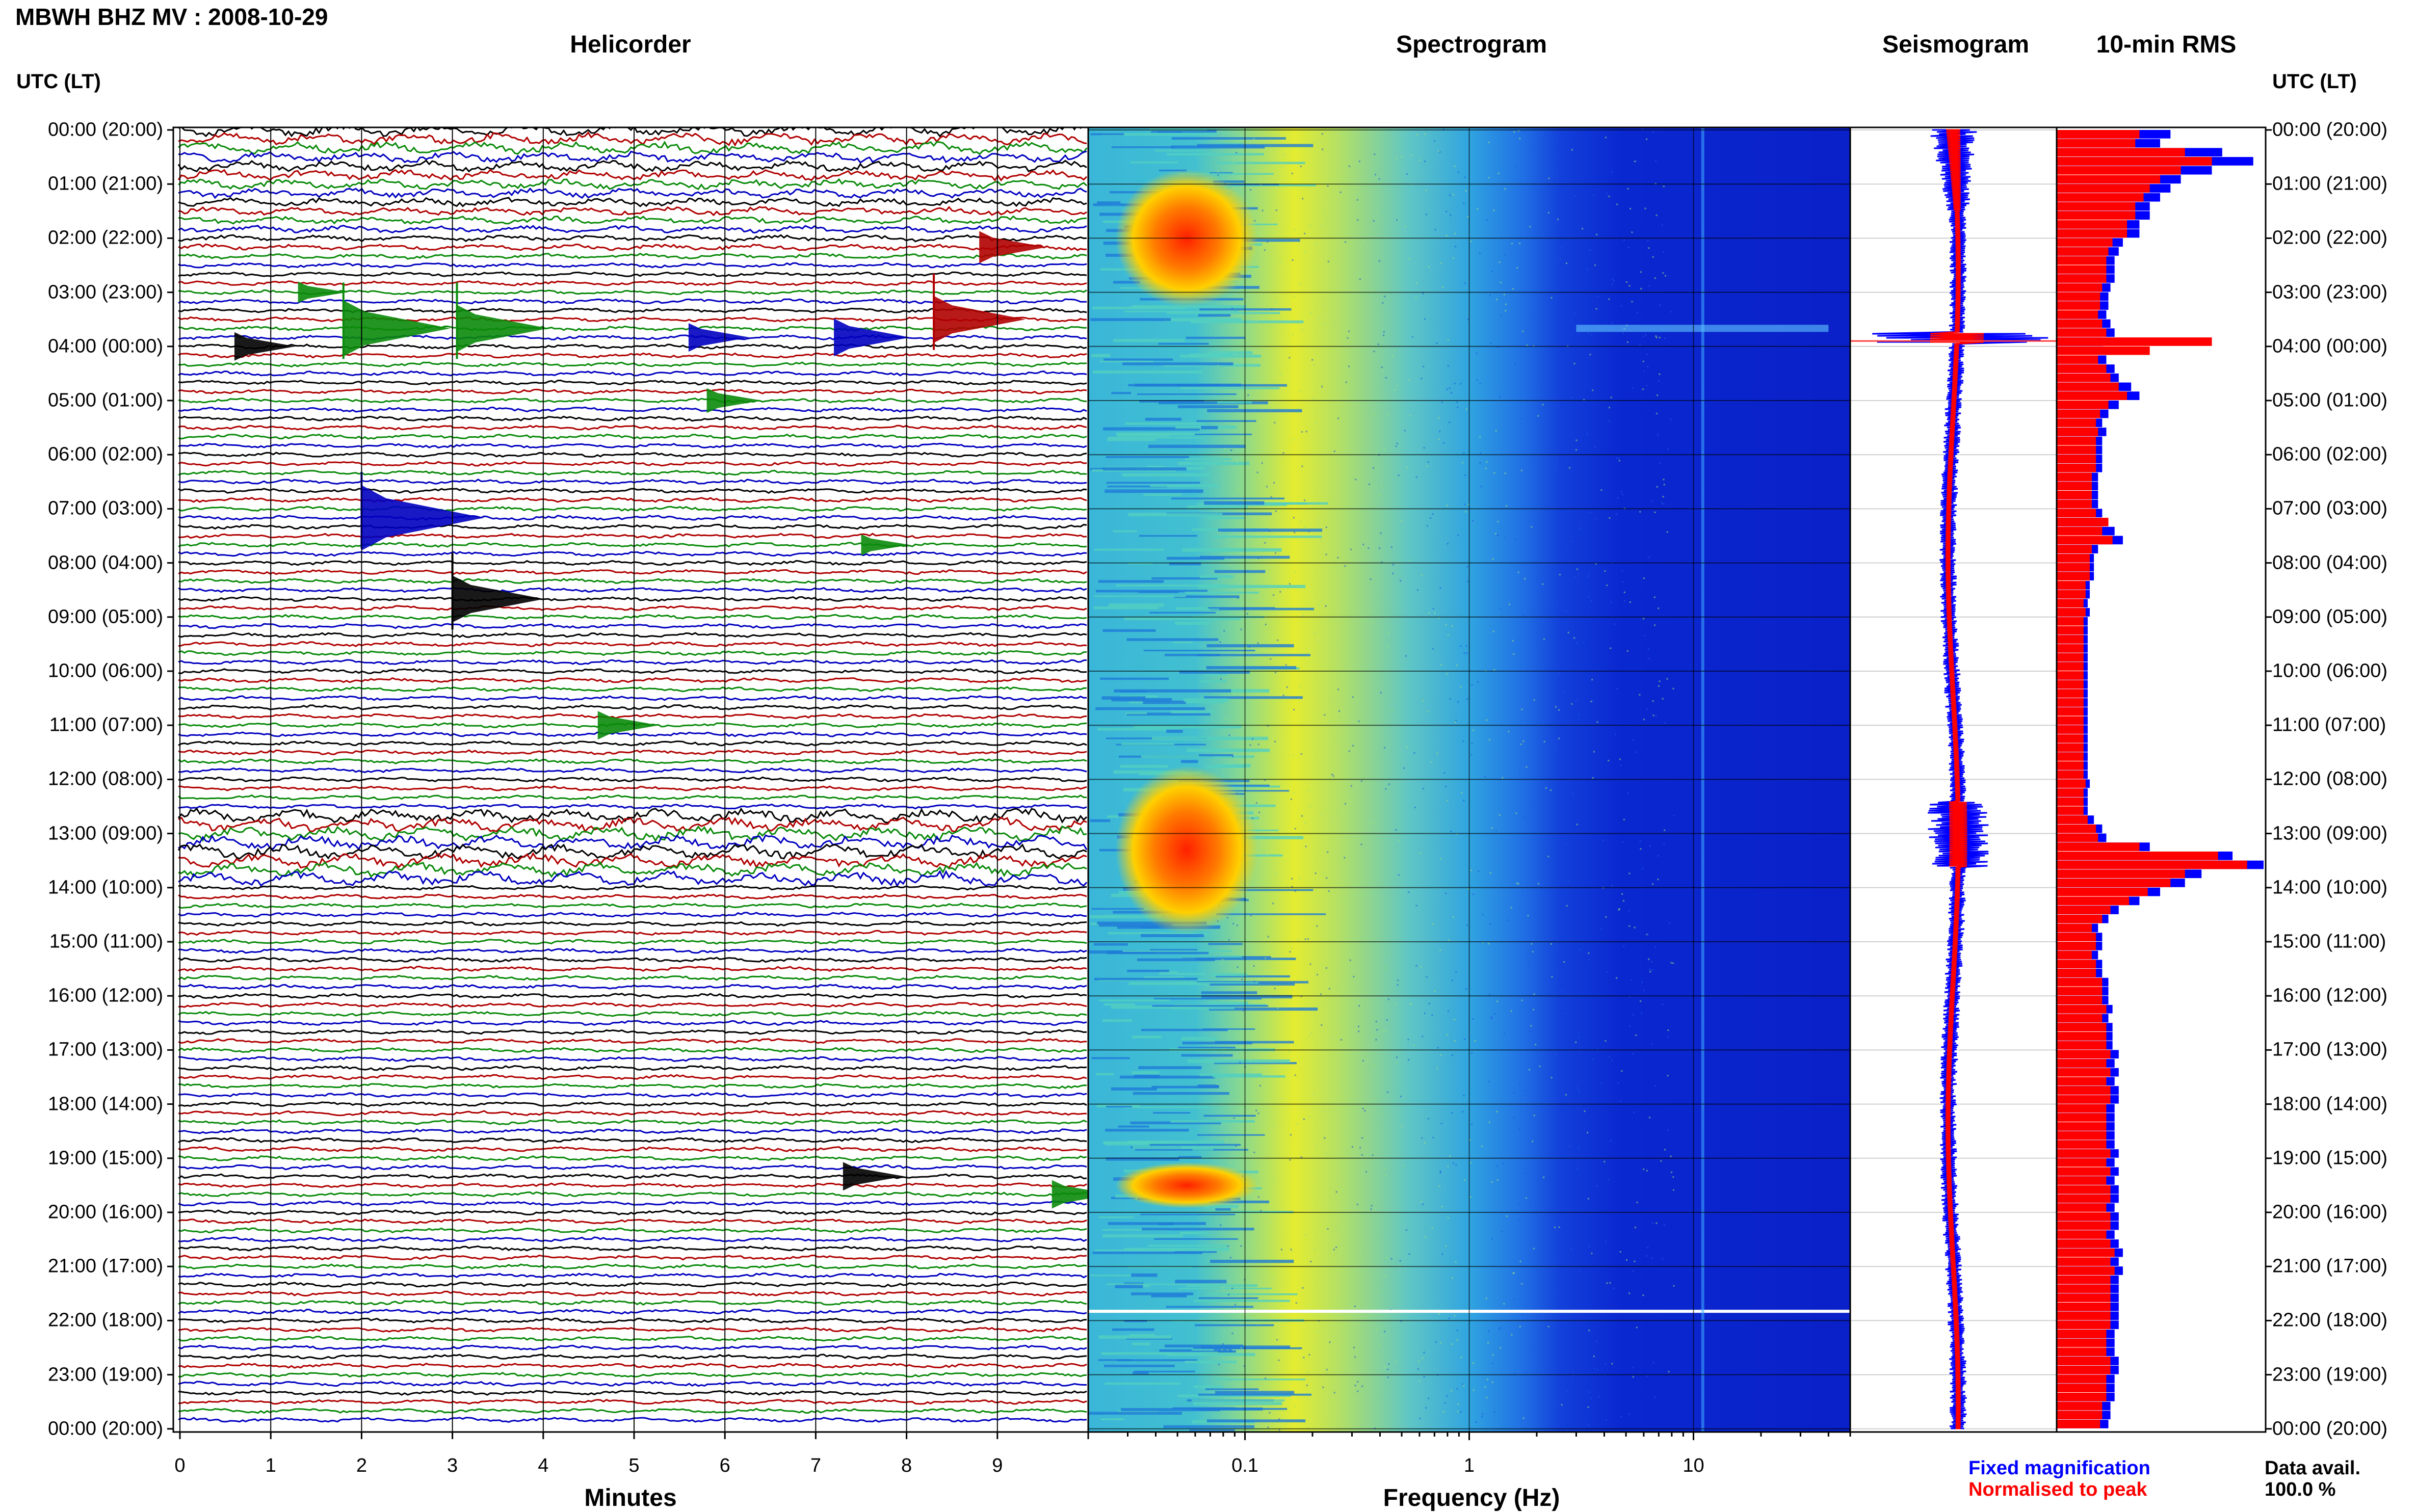  What do you see at coordinates (630, 1497) in the screenshot?
I see `minutes-axis-title: Minutes` at bounding box center [630, 1497].